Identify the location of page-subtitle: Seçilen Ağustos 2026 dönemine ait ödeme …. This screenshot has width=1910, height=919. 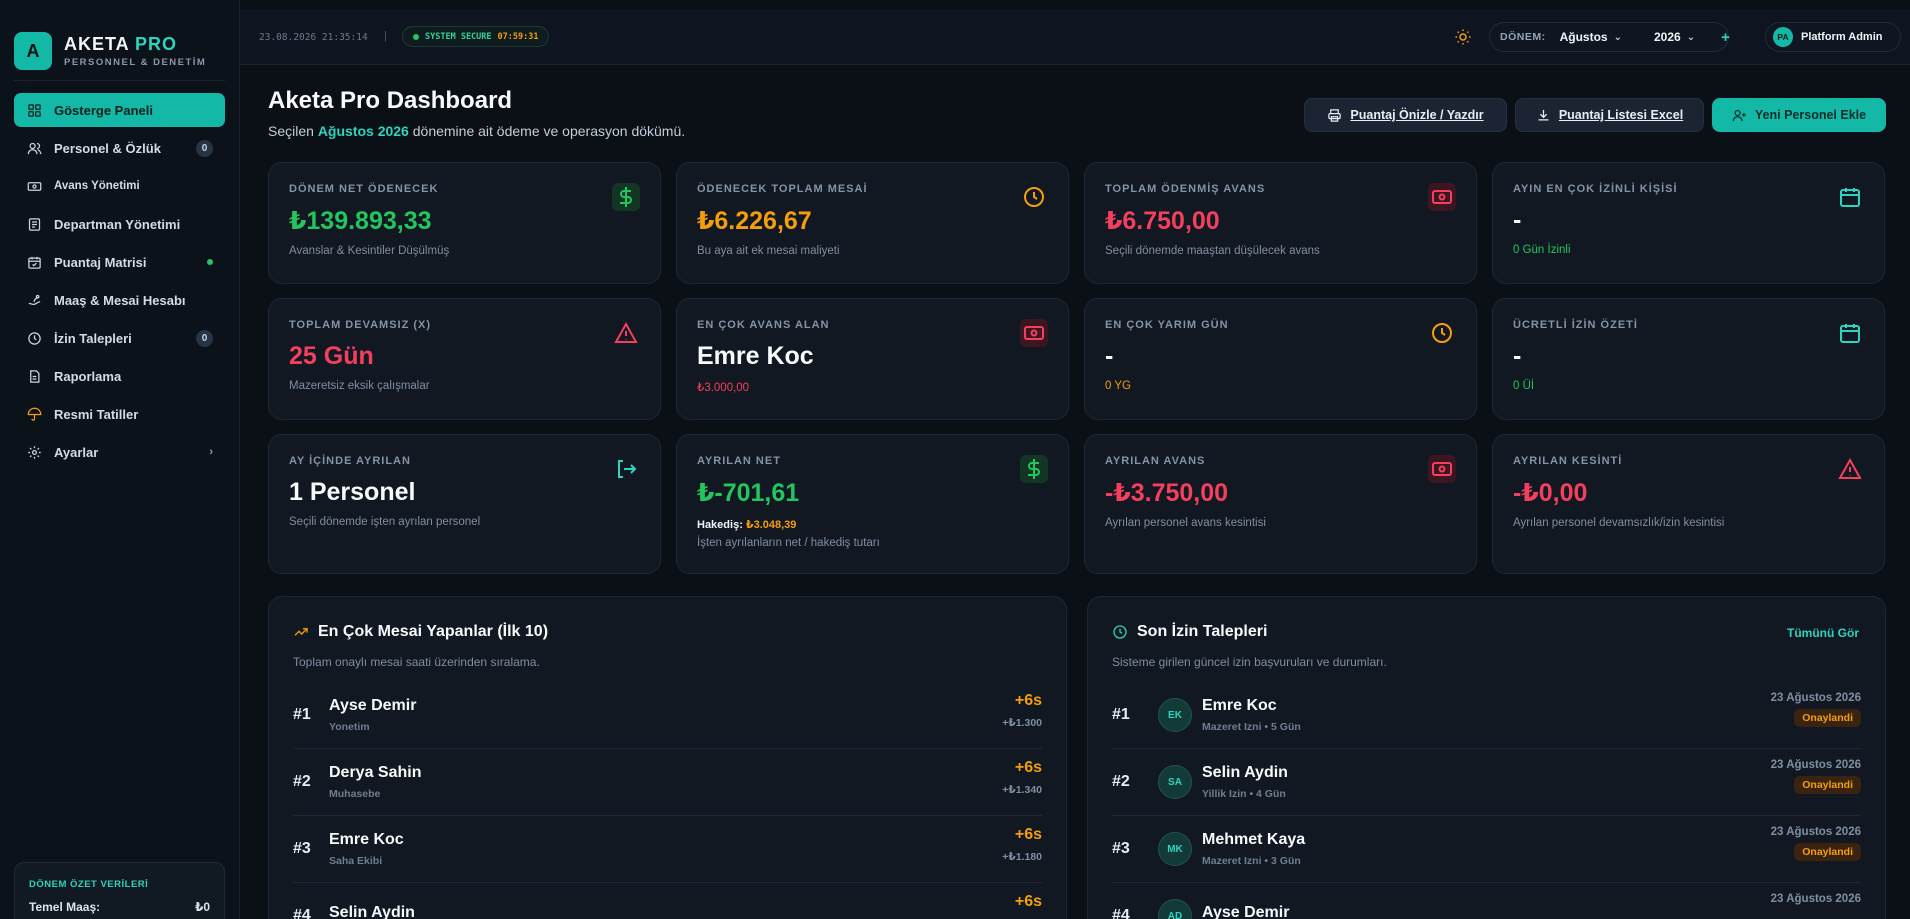
(477, 131).